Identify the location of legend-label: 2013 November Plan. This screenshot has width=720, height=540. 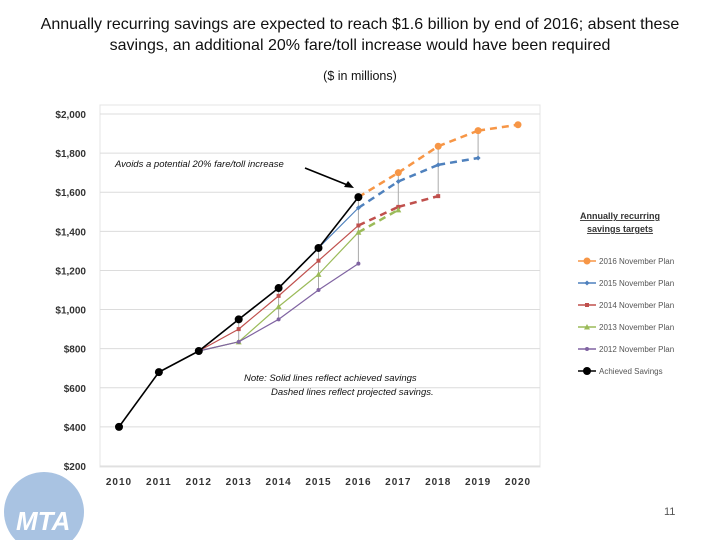
(636, 327).